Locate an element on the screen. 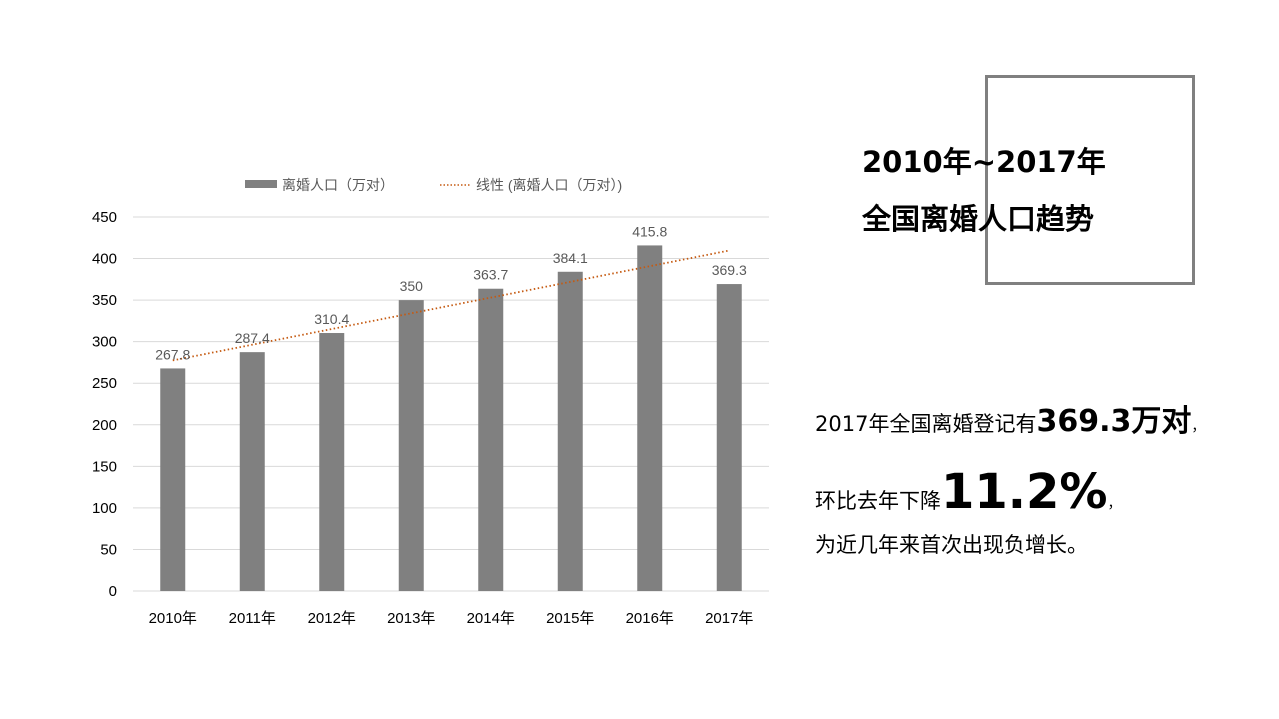 This screenshot has width=1279, height=719. data-label: 267.8 is located at coordinates (172, 354).